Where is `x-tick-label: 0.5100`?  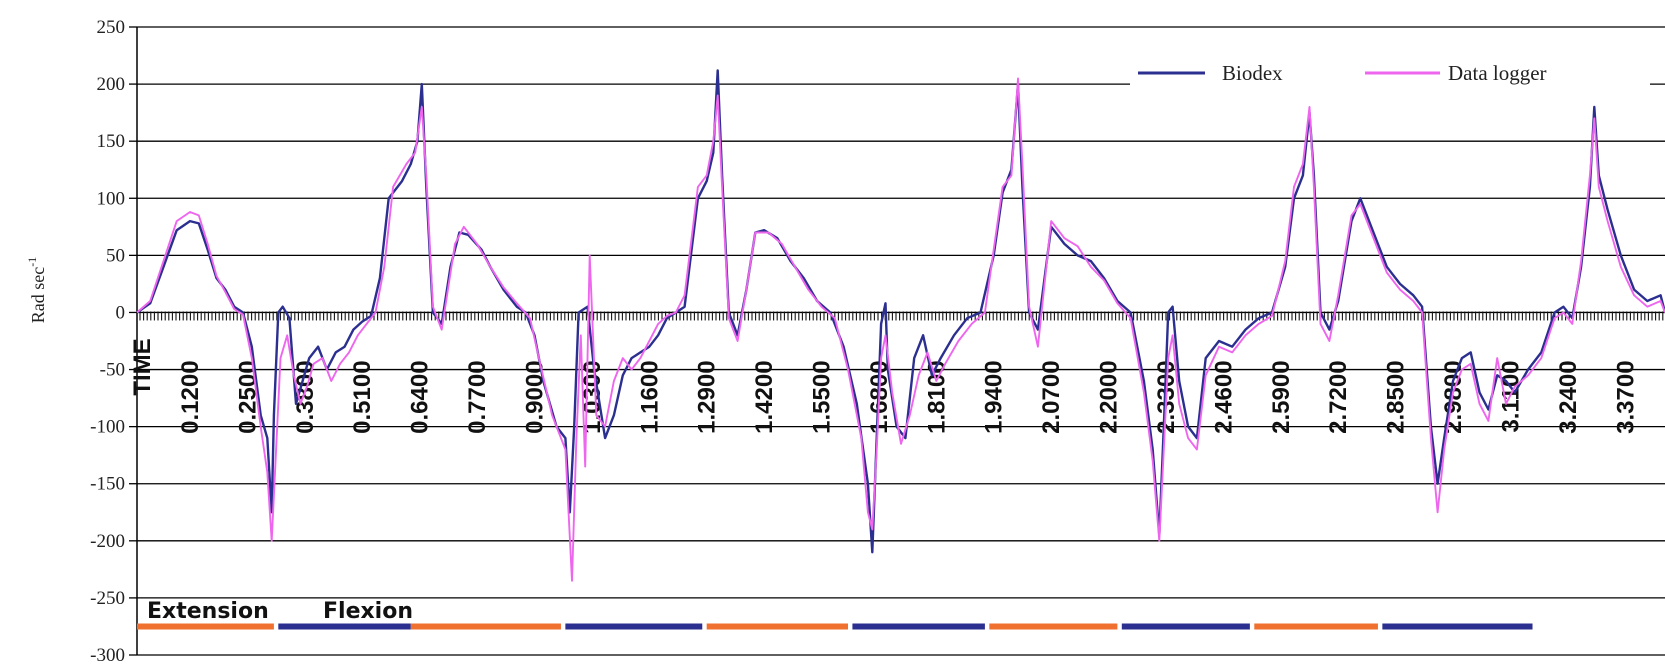 x-tick-label: 0.5100 is located at coordinates (362, 396).